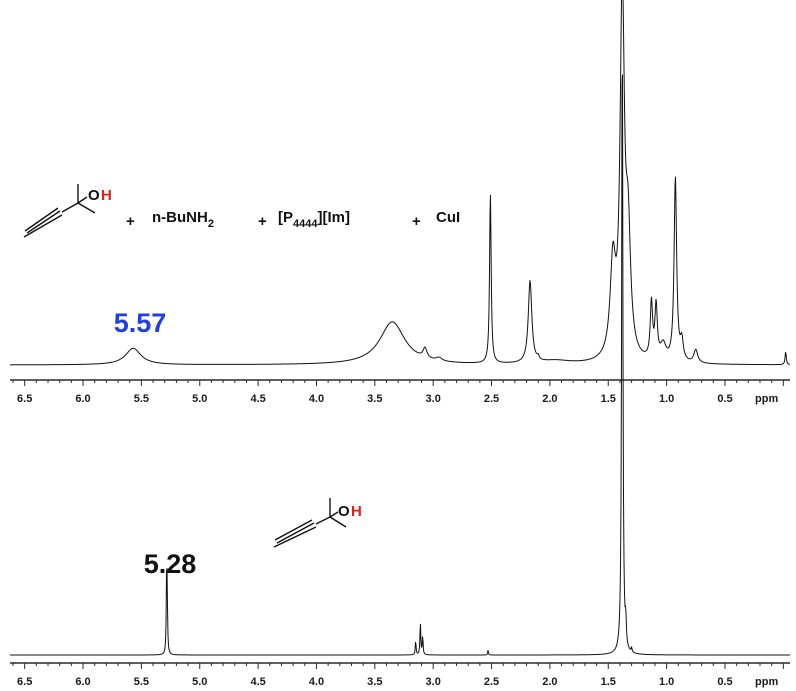 The height and width of the screenshot is (691, 796). Describe the element at coordinates (262, 221) in the screenshot. I see `plus-sign-2: +` at that location.